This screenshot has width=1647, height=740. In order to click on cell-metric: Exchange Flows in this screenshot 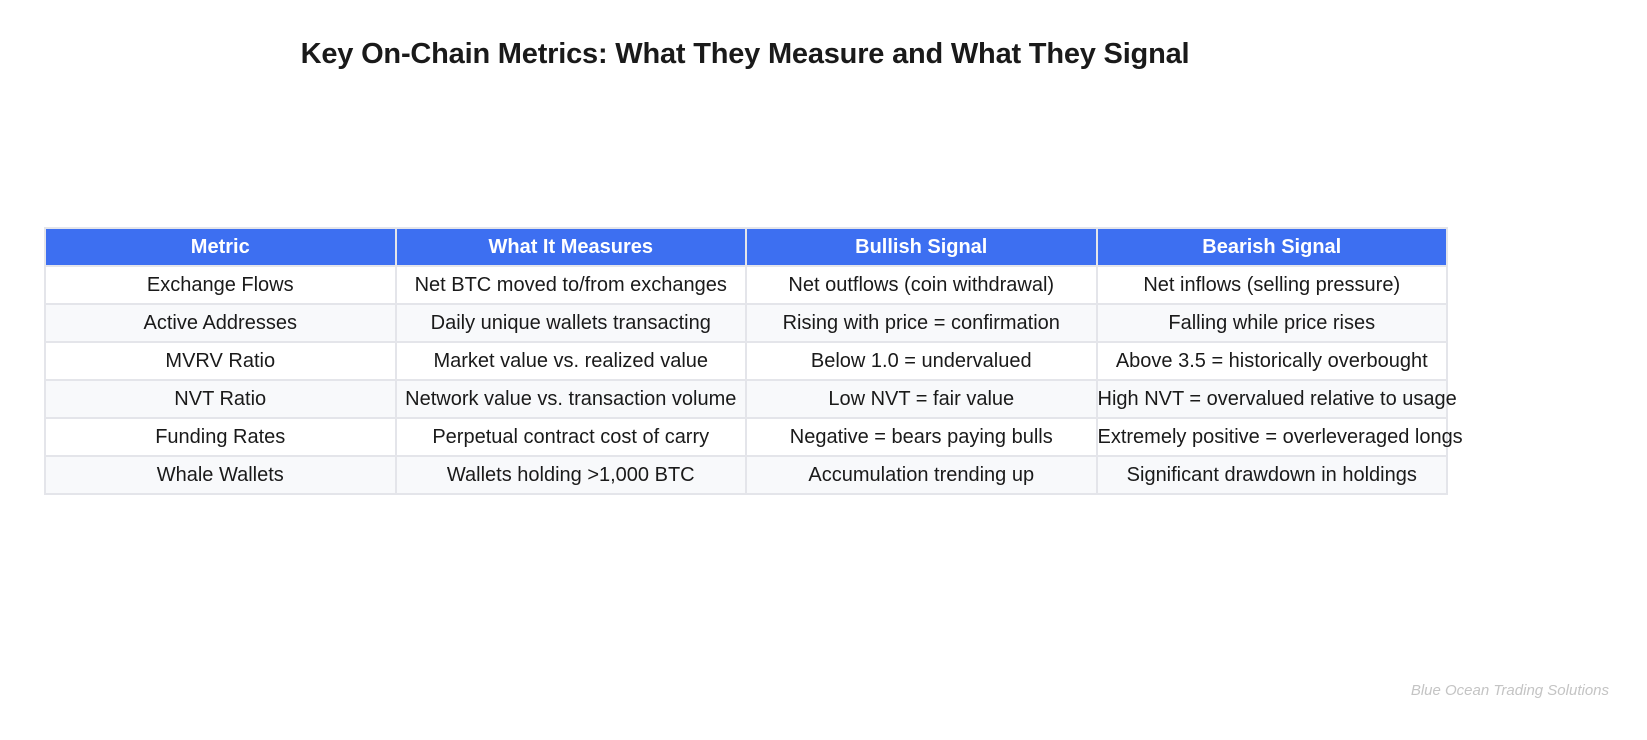, I will do `click(220, 285)`.